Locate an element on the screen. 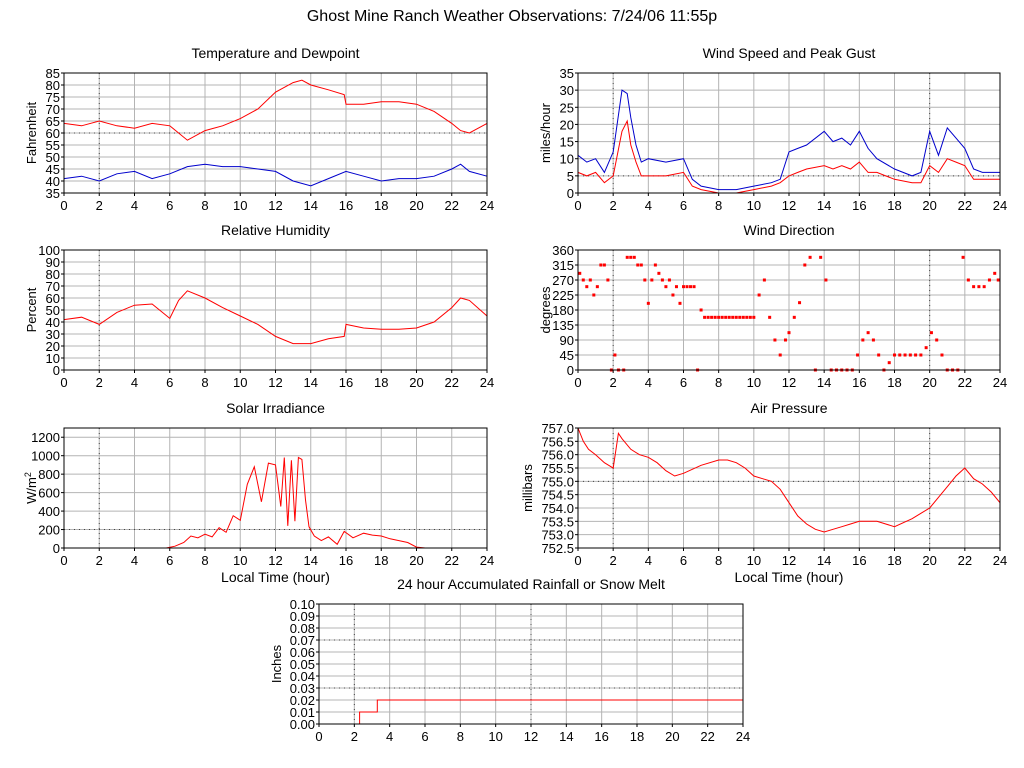  y-tick-label: 225 is located at coordinates (563, 295).